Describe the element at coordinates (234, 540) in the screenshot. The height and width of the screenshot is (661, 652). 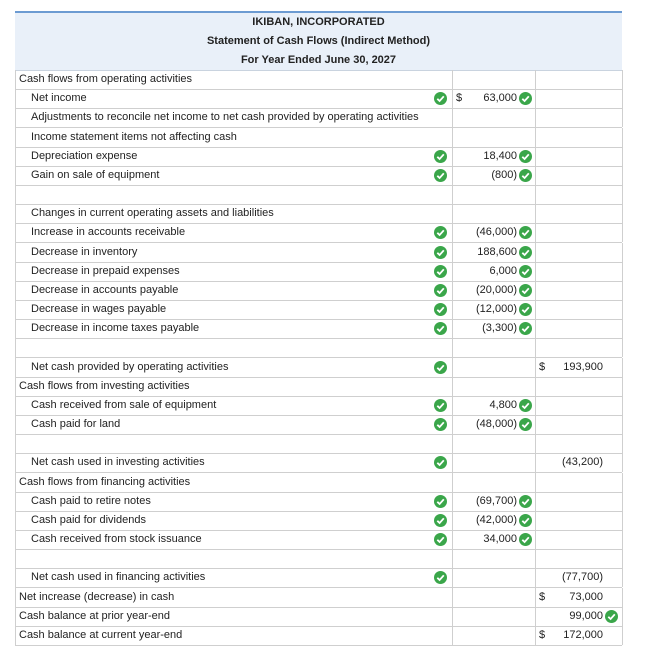
I see `label-cell: Cash received from stock issuance` at that location.